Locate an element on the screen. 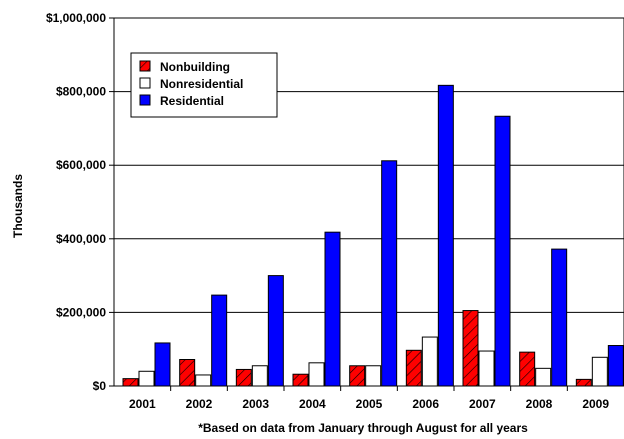 This screenshot has height=439, width=624. bar-nonbuilding-2001 is located at coordinates (130, 382).